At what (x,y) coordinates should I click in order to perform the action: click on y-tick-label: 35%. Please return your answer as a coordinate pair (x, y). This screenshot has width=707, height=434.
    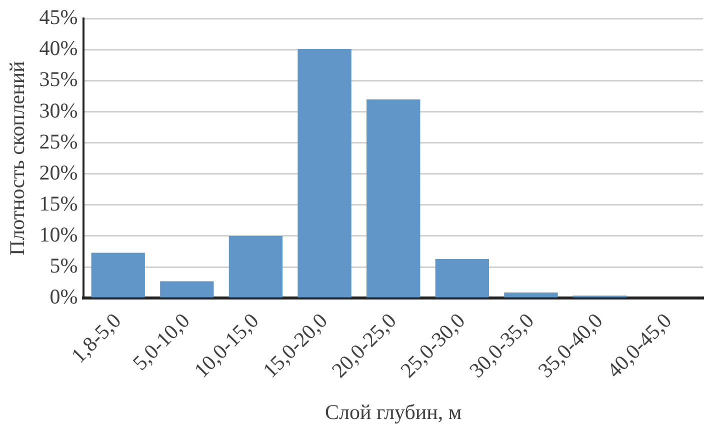
    Looking at the image, I should click on (58, 79).